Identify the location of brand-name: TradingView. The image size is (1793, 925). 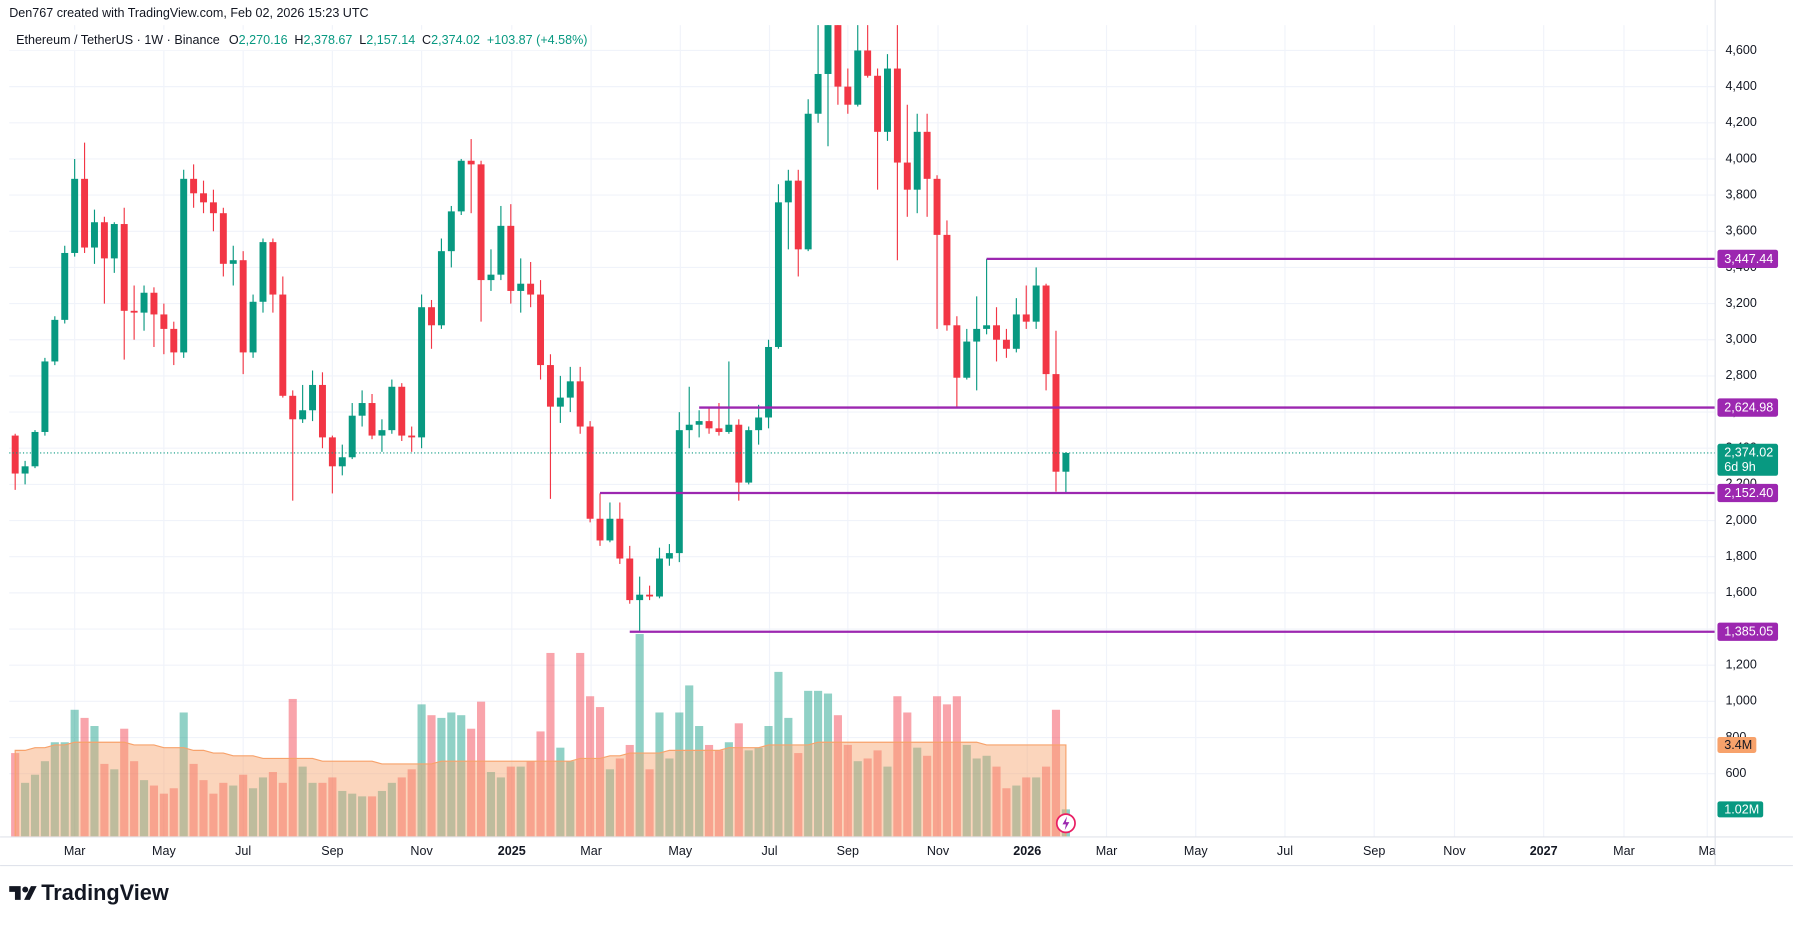
(105, 892).